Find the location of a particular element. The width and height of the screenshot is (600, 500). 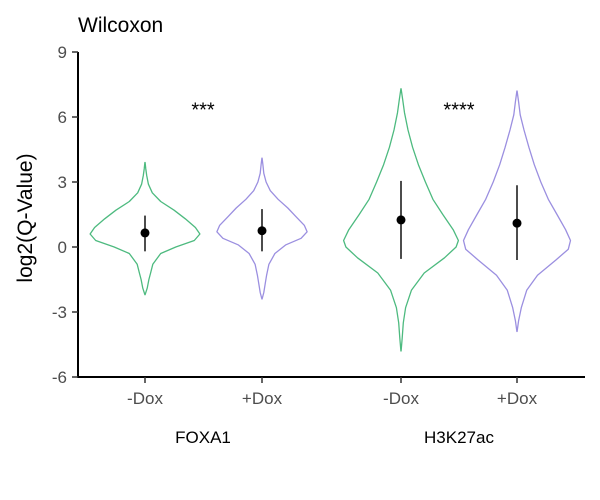

y-tick-label: 3 is located at coordinates (62, 182).